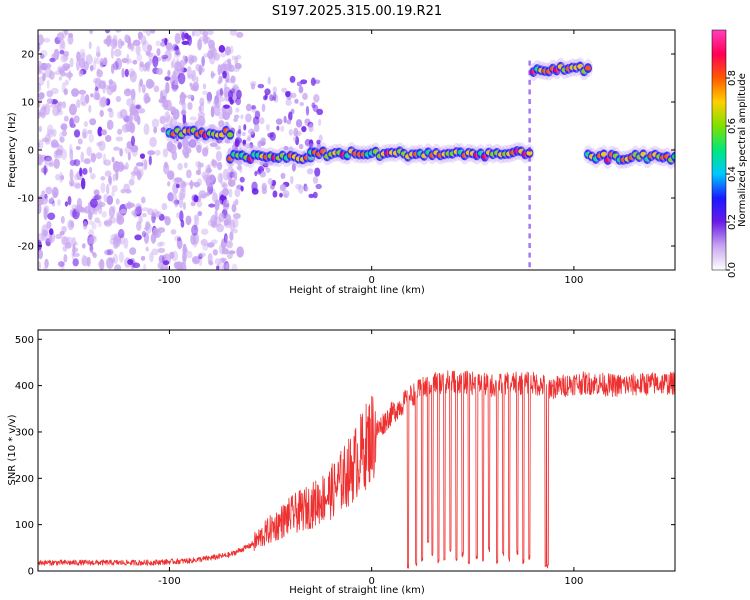 The width and height of the screenshot is (750, 600). Describe the element at coordinates (573, 581) in the screenshot. I see `snr-x-tick-label: 100` at that location.